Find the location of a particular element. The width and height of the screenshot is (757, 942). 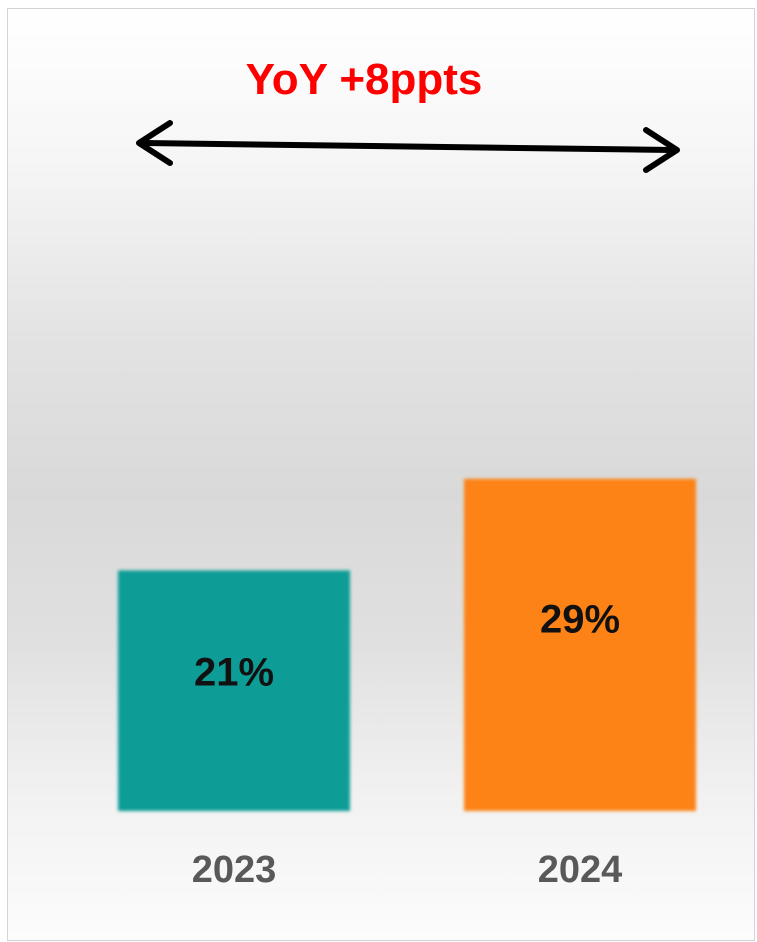

chart-title: YoY +8ppts is located at coordinates (364, 79).